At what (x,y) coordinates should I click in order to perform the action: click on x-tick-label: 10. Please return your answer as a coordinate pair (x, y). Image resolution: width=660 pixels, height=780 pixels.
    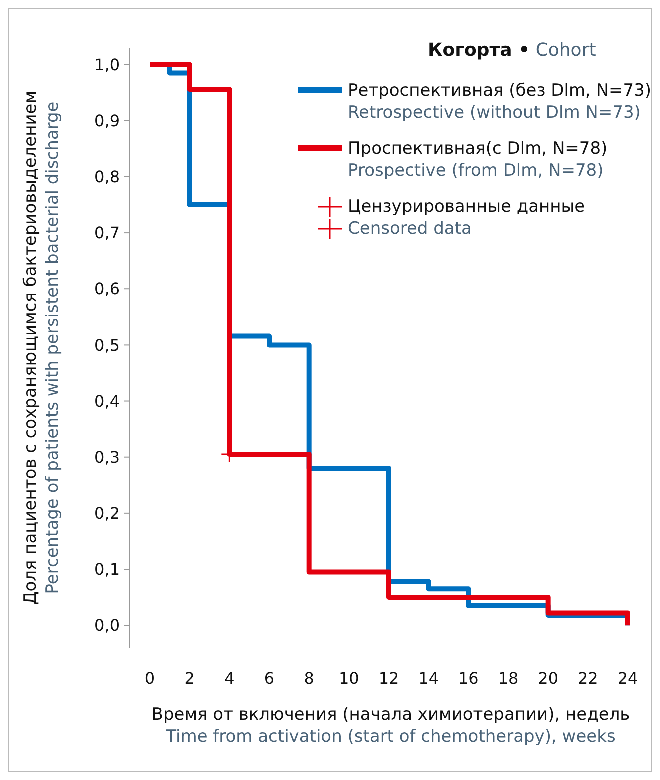
    Looking at the image, I should click on (349, 678).